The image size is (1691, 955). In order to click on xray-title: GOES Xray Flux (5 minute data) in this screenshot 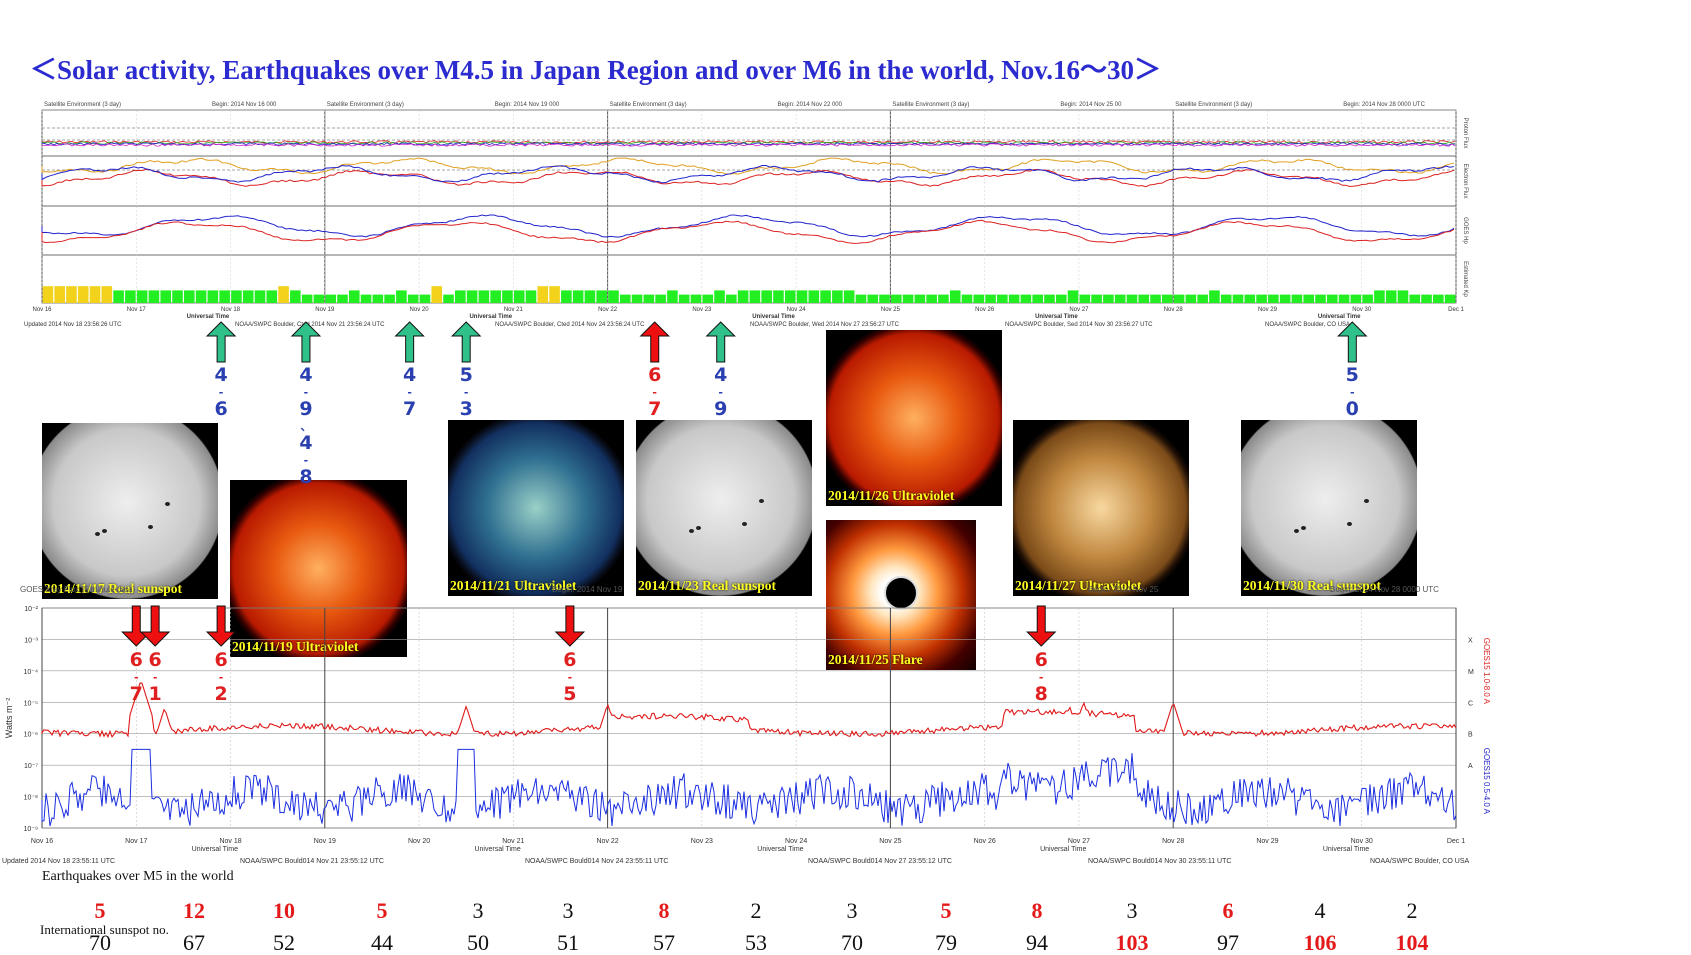, I will do `click(77, 590)`.